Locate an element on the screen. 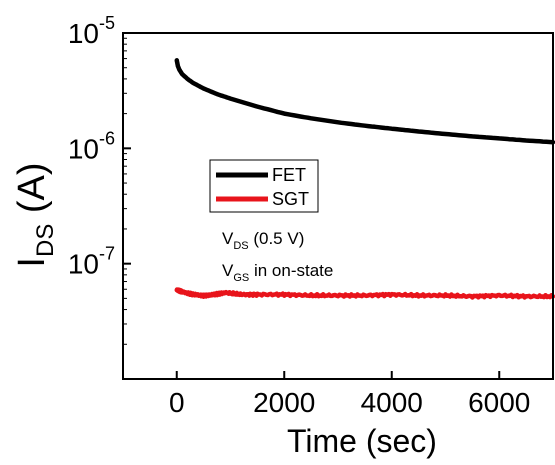 This screenshot has height=465, width=555. legend-box is located at coordinates (264, 186).